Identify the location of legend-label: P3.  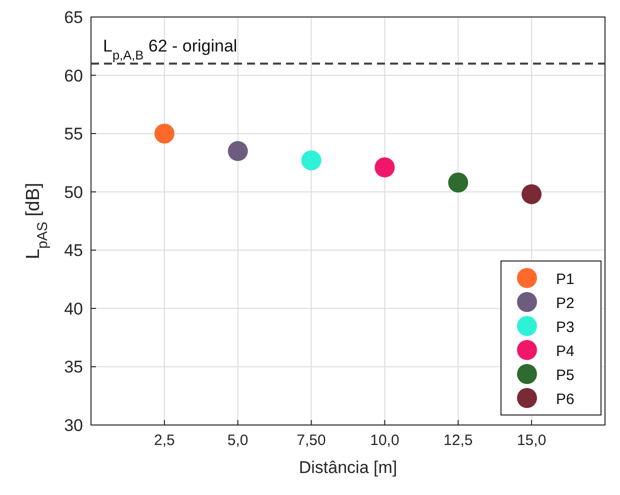
(565, 327).